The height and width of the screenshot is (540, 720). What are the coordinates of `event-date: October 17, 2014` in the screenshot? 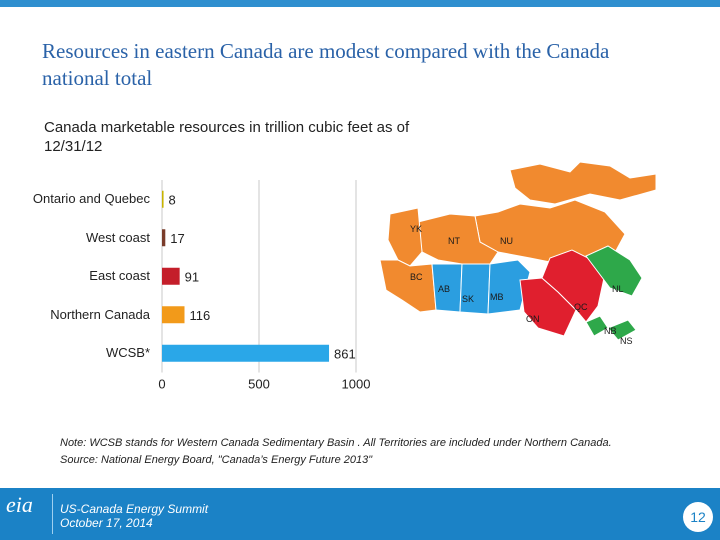 It's located at (106, 523).